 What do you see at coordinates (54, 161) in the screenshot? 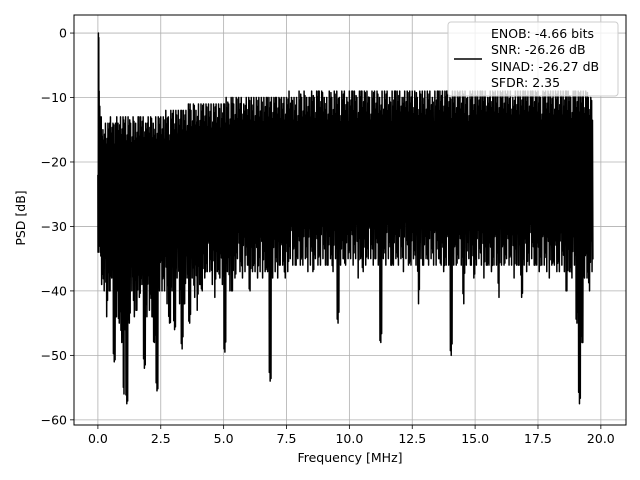
I see `y-tick-label: −20` at bounding box center [54, 161].